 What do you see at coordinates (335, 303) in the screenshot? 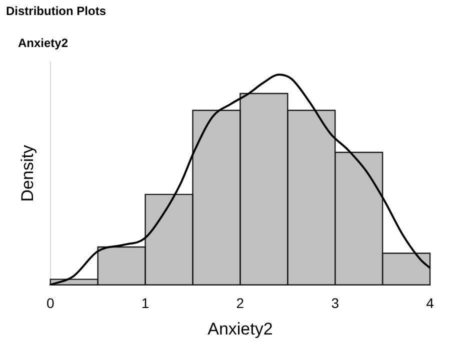
I see `x-tick-label: 3` at bounding box center [335, 303].